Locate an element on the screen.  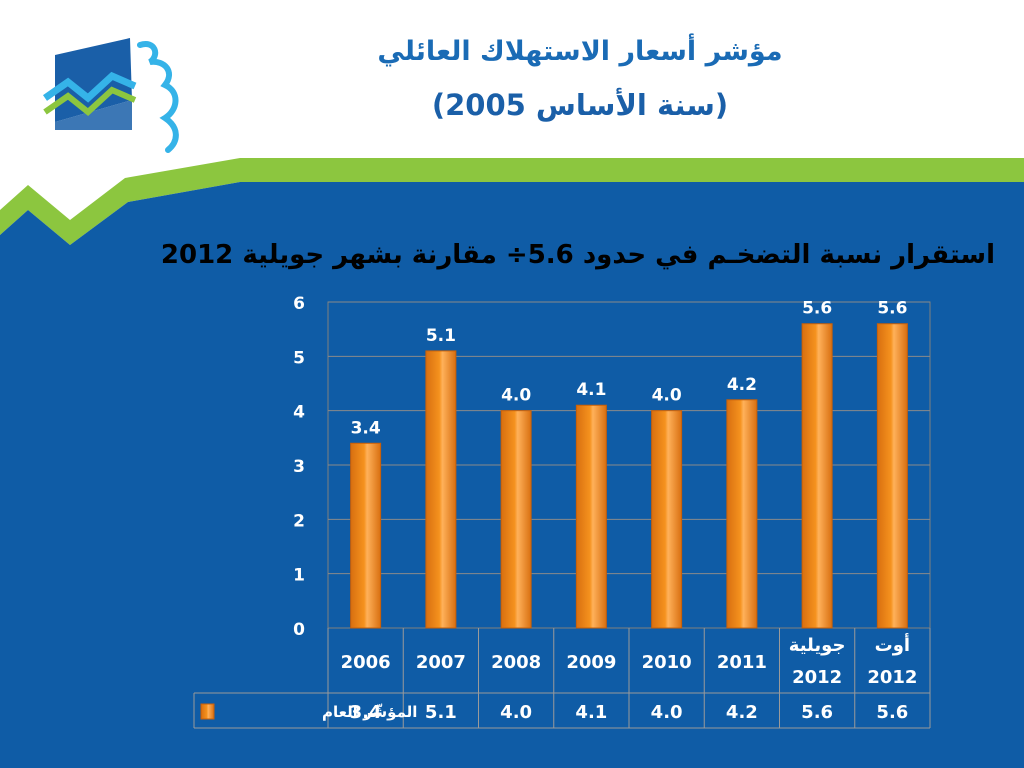
x-tick-label: 2011 is located at coordinates (742, 662).